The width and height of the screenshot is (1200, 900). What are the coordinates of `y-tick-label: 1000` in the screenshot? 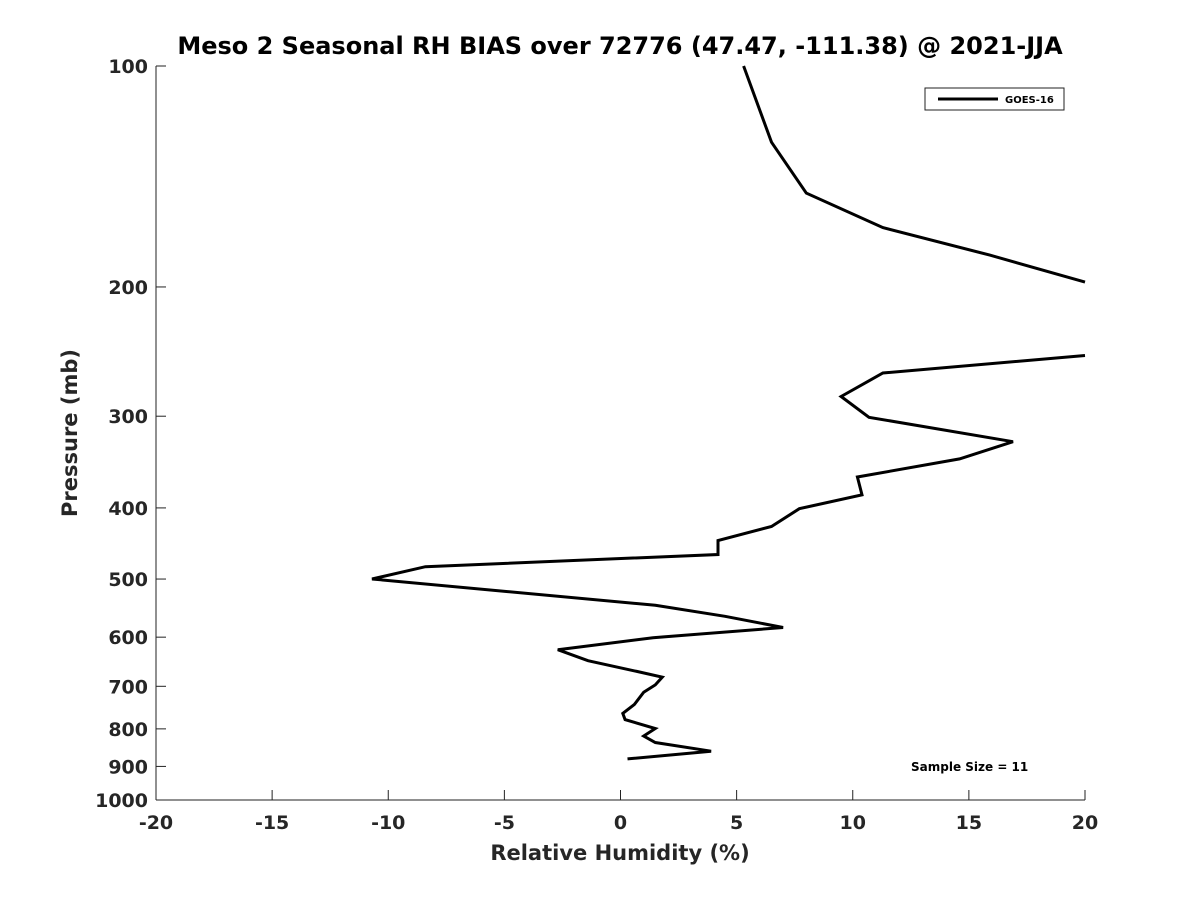 It's located at (121, 801).